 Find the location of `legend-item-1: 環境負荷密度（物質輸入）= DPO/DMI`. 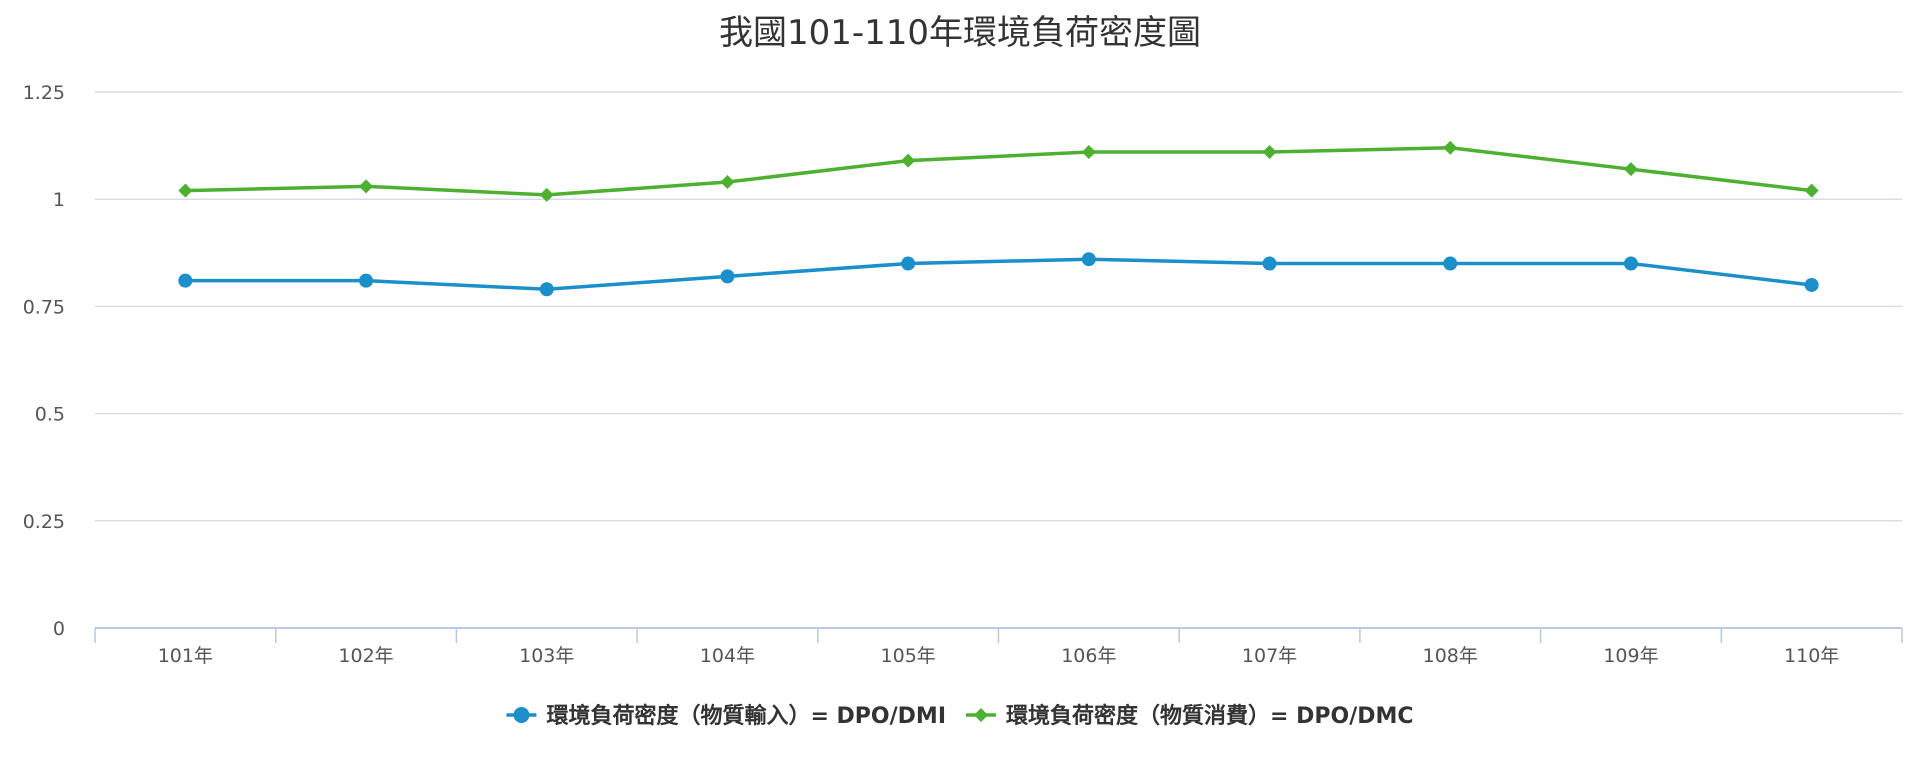

legend-item-1: 環境負荷密度（物質輸入）= DPO/DMI is located at coordinates (726, 716).